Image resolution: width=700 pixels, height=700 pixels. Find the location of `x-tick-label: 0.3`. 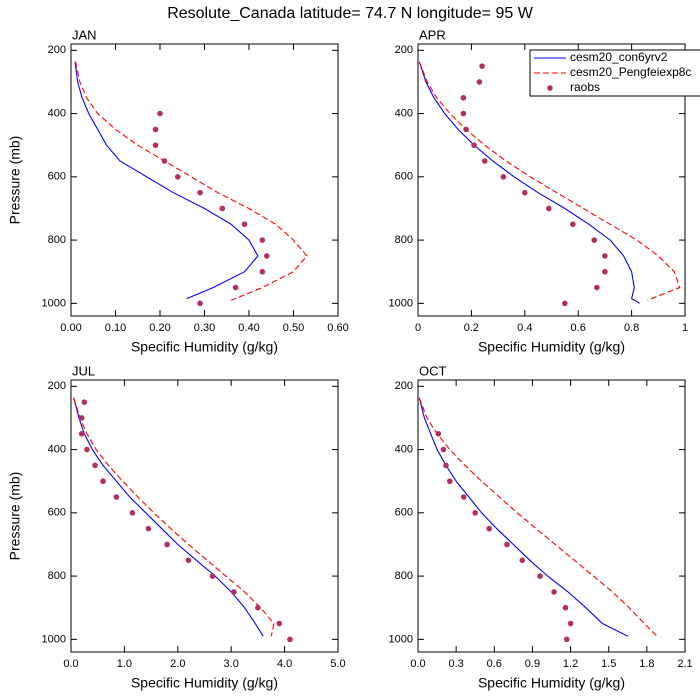

x-tick-label: 0.3 is located at coordinates (455, 664).